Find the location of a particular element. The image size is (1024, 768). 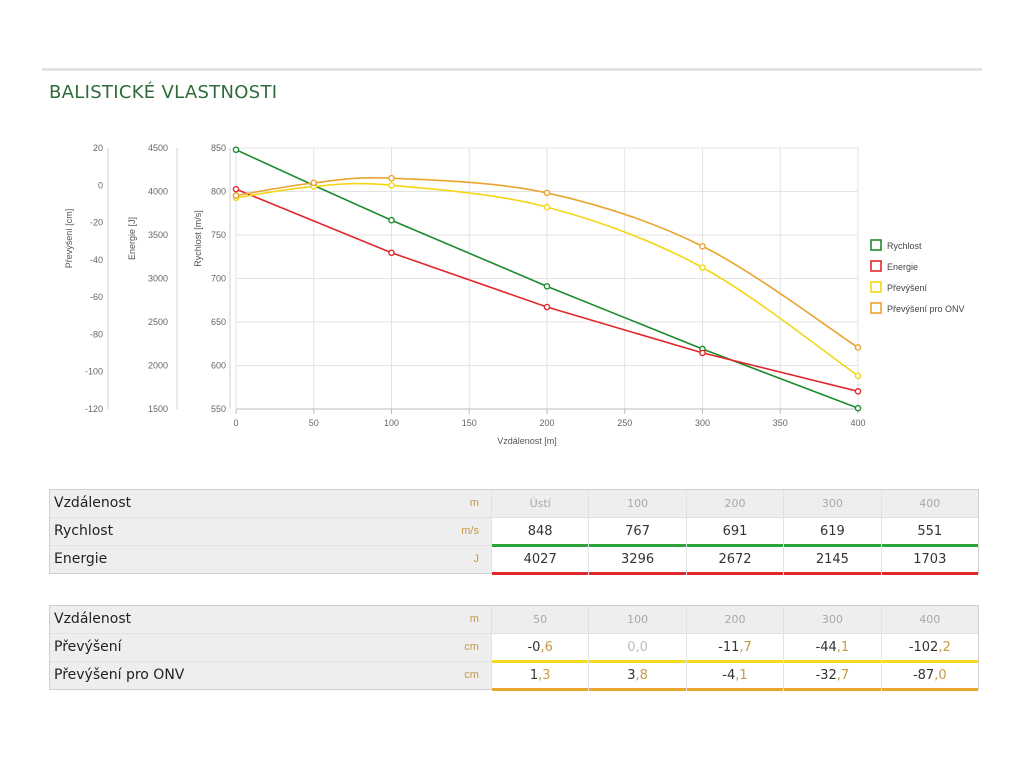

value-int: -32 is located at coordinates (826, 675).